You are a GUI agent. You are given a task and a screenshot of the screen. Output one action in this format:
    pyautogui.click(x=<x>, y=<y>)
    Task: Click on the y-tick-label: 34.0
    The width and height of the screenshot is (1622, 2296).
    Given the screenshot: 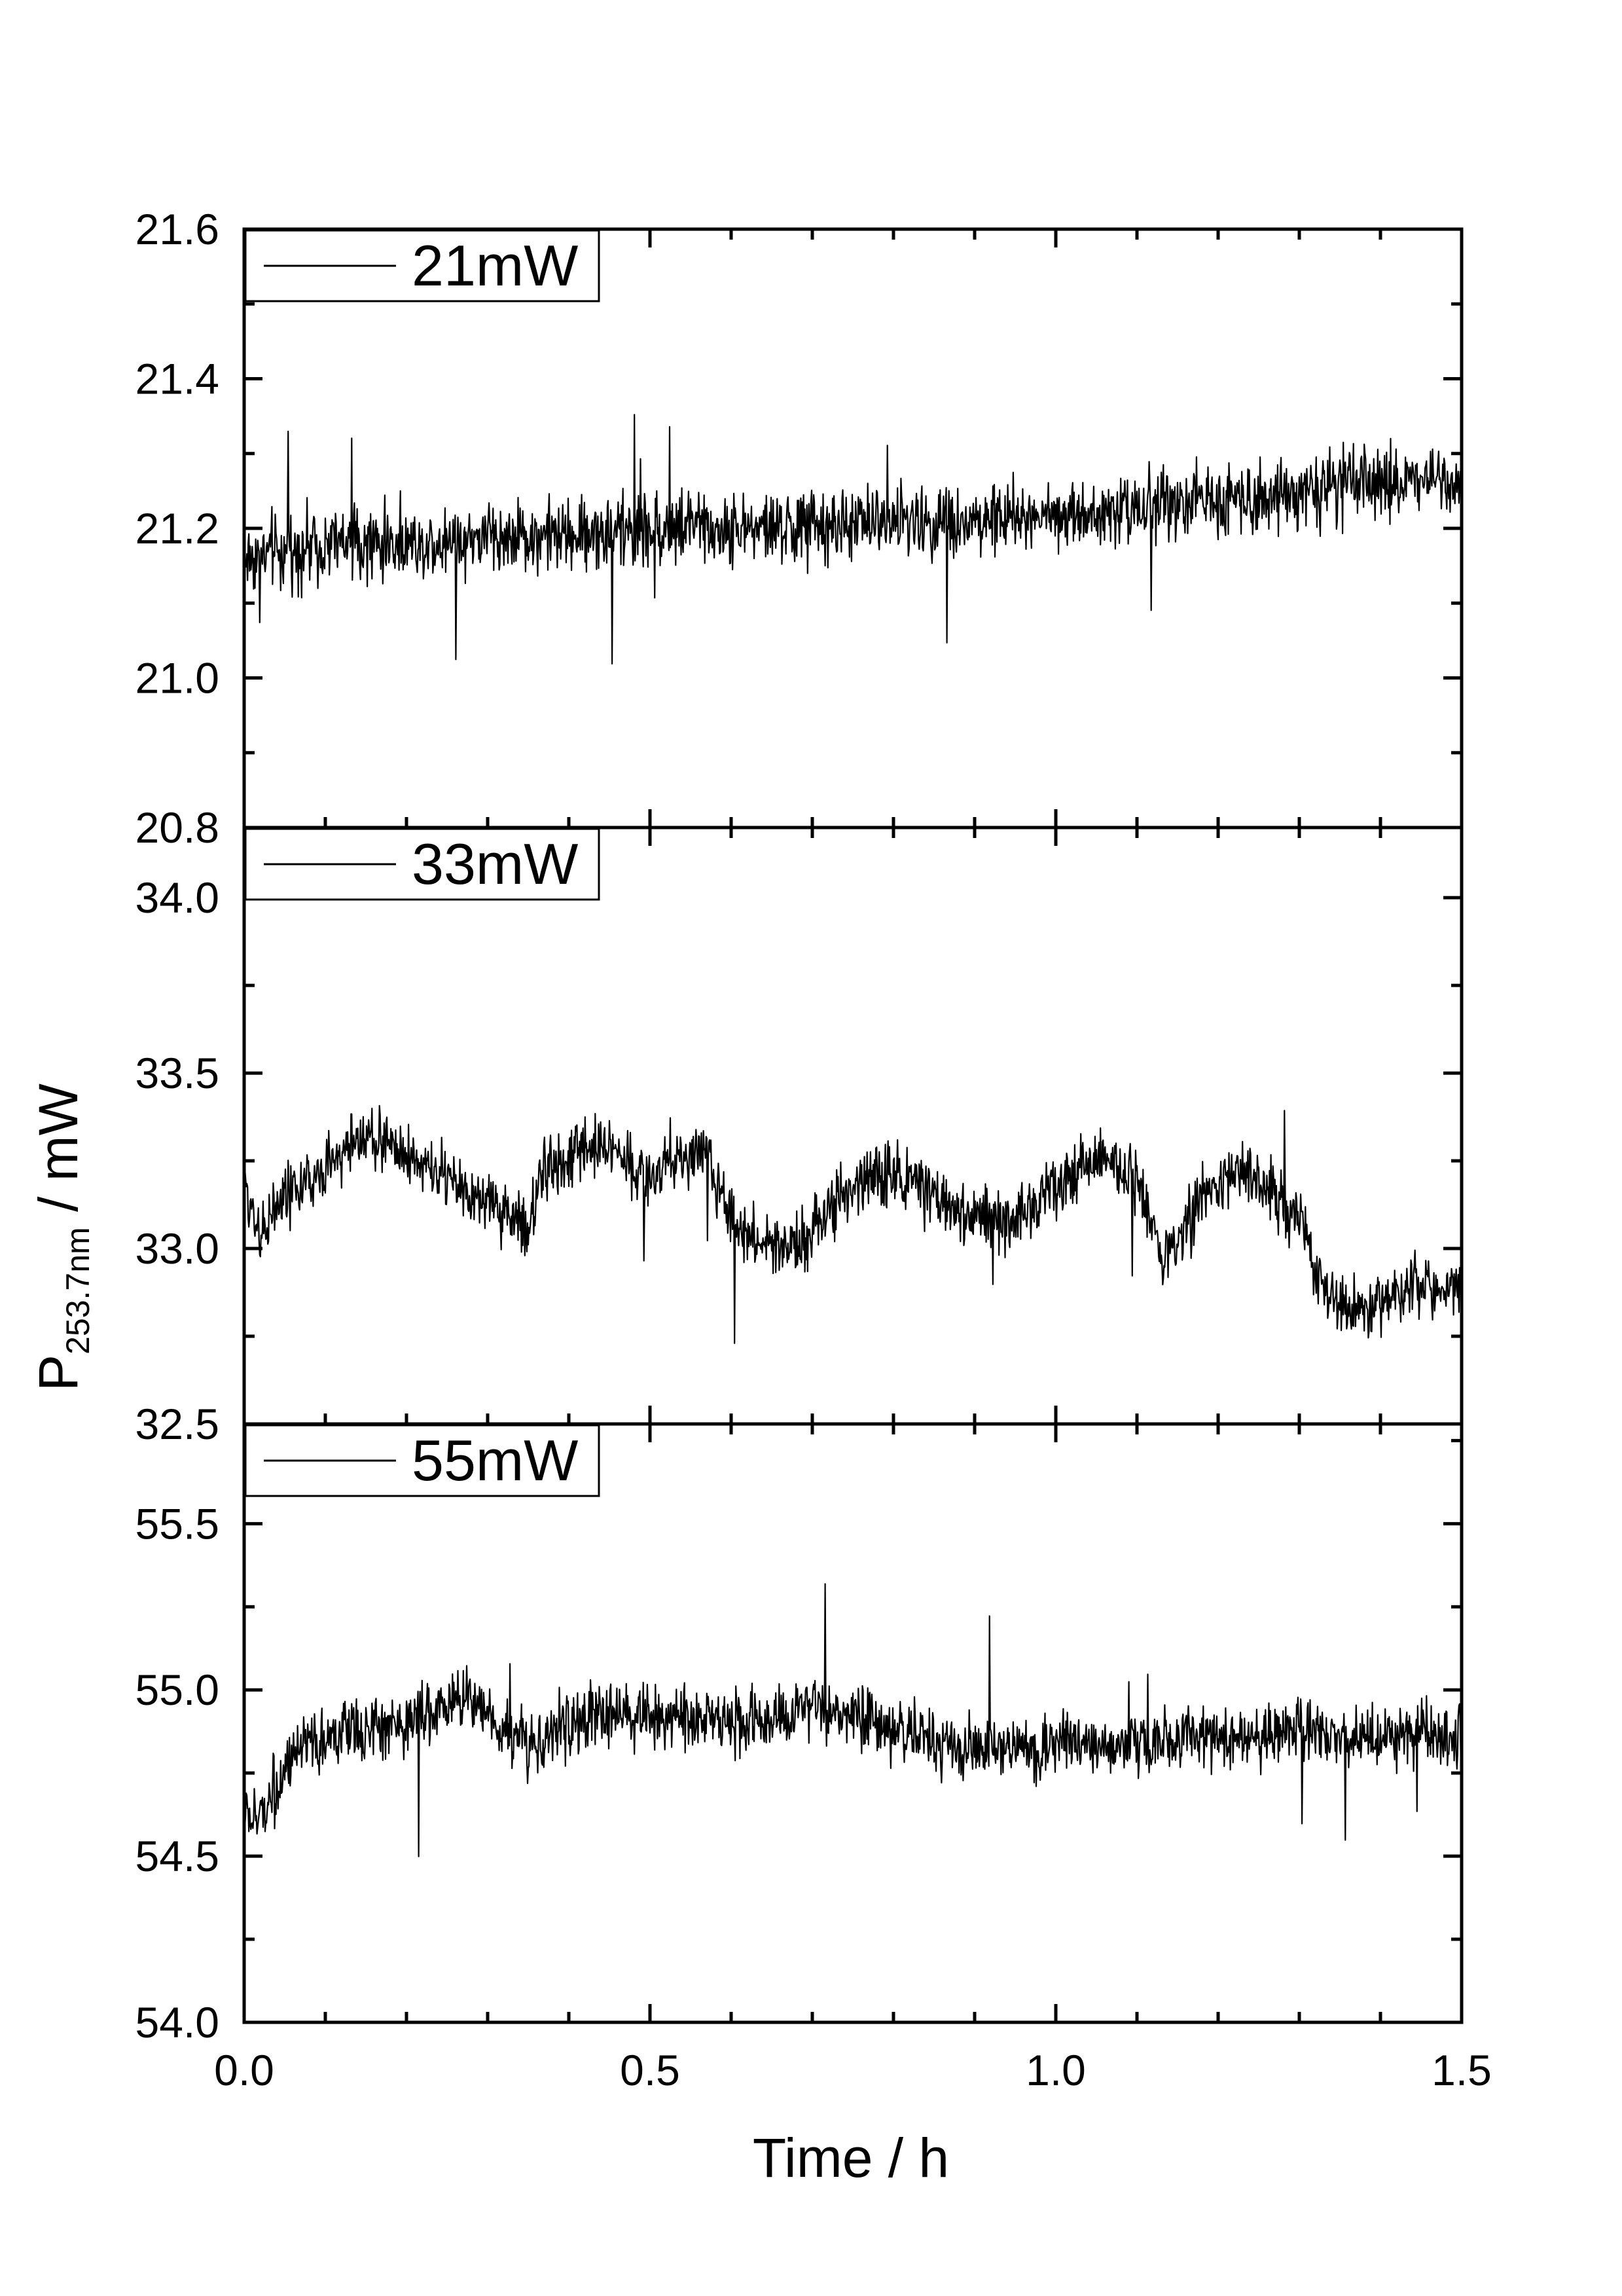 What is the action you would take?
    pyautogui.click(x=177, y=897)
    